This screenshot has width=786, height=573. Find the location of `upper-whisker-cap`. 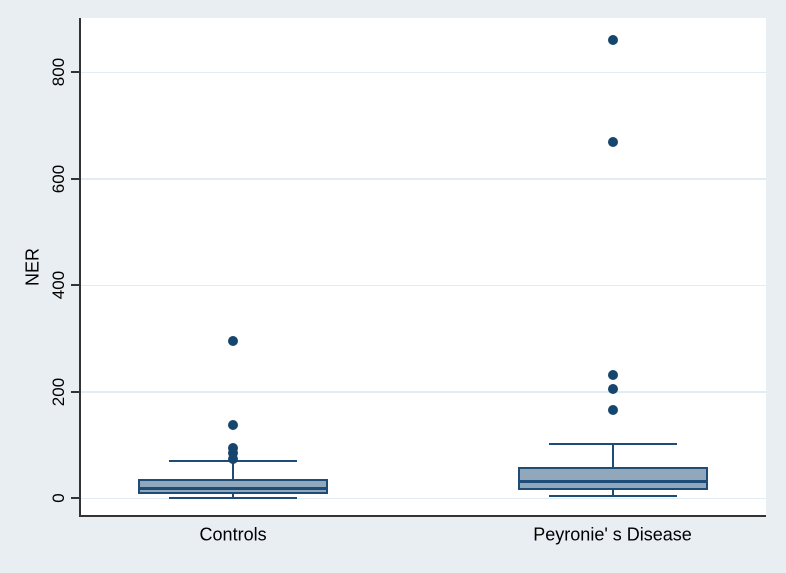

upper-whisker-cap is located at coordinates (612, 443).